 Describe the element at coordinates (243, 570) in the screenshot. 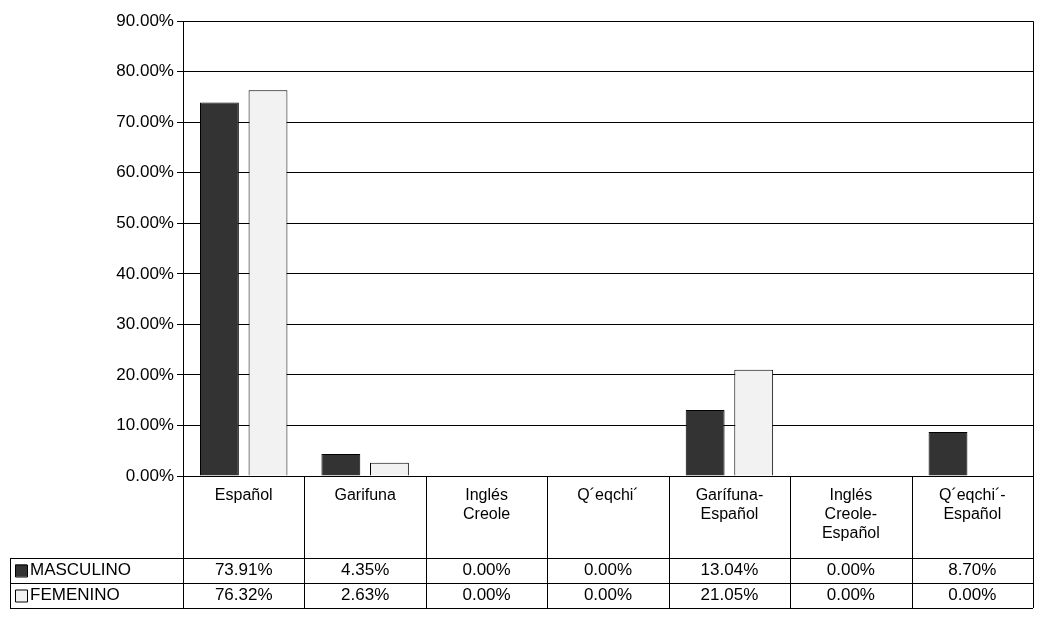

I see `data-label: 73.91%` at that location.